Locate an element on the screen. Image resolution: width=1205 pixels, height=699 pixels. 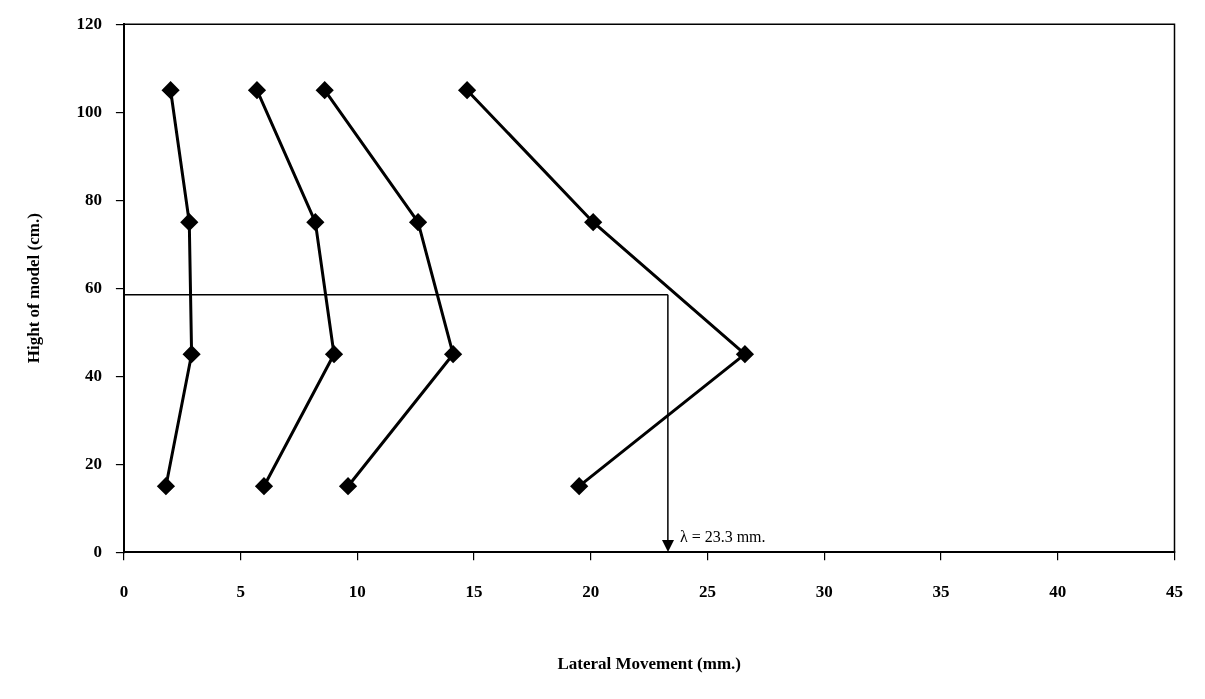
y-tick-label: 120 is located at coordinates (89, 23).